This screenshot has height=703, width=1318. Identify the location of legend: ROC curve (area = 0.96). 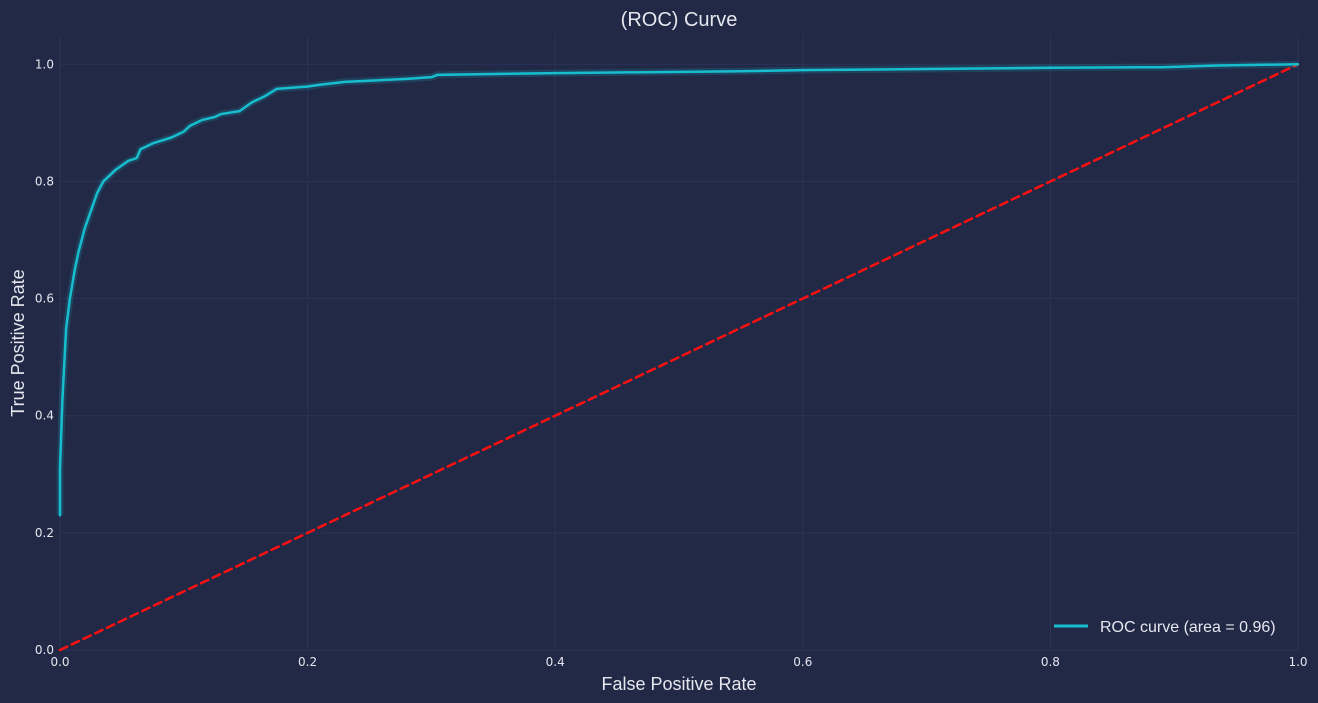
(1165, 627).